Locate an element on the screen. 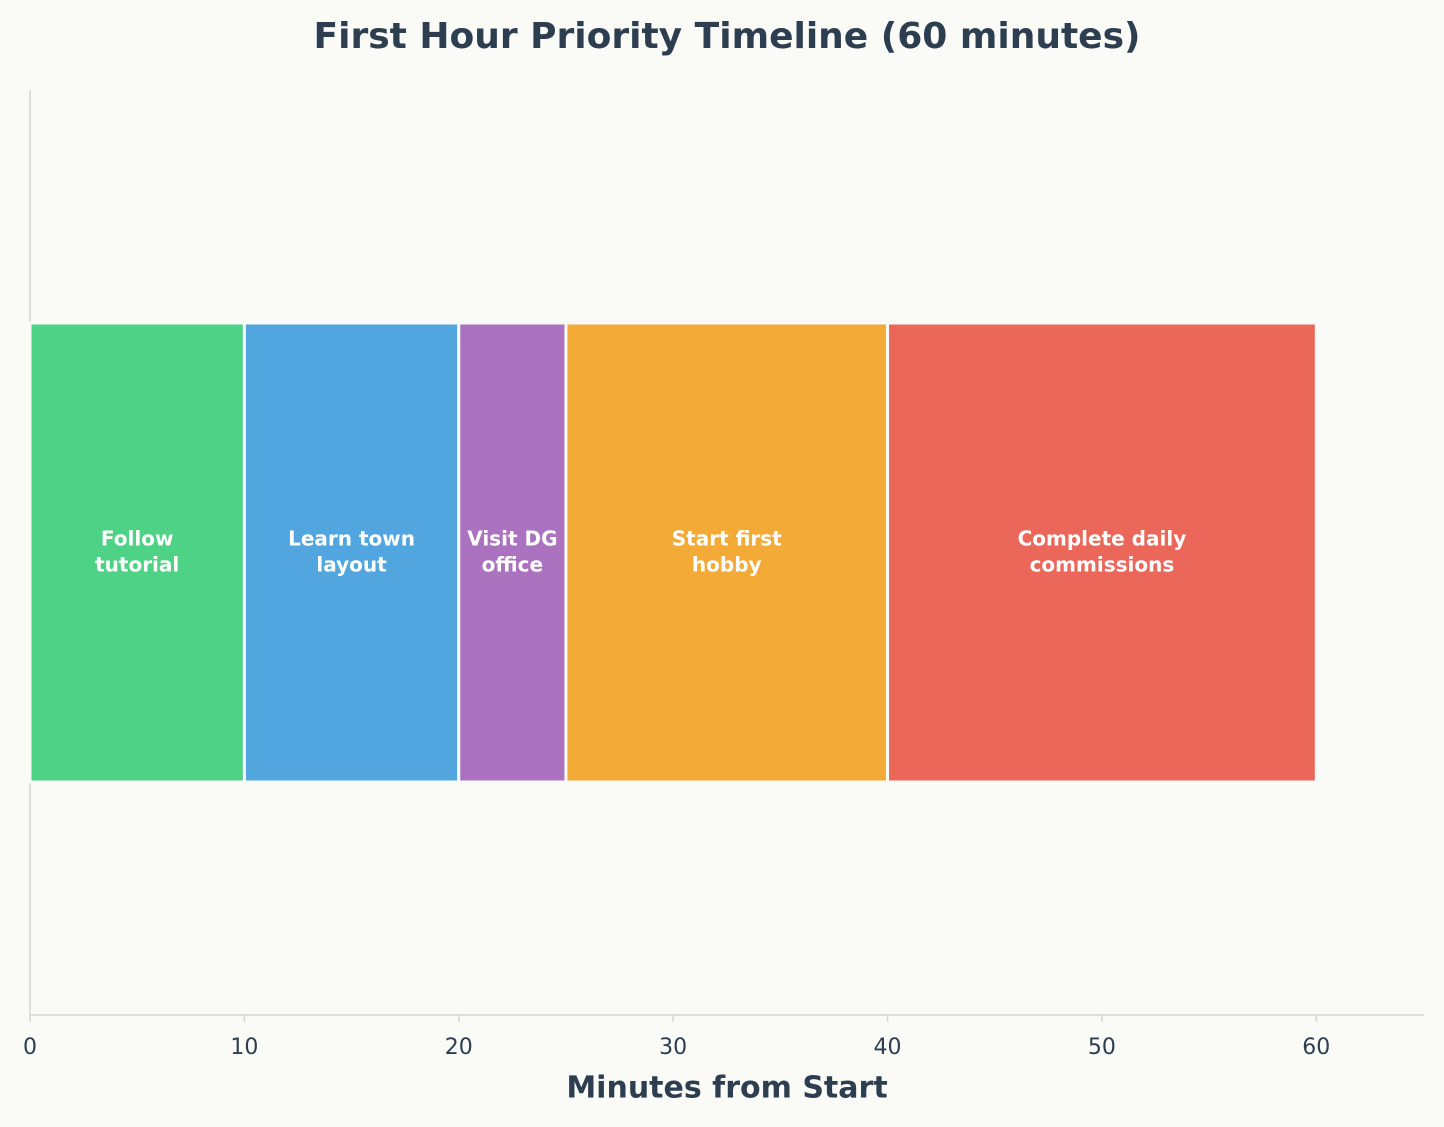 This screenshot has height=1127, width=1444. x-axis-label: Minutes from Start is located at coordinates (726, 1088).